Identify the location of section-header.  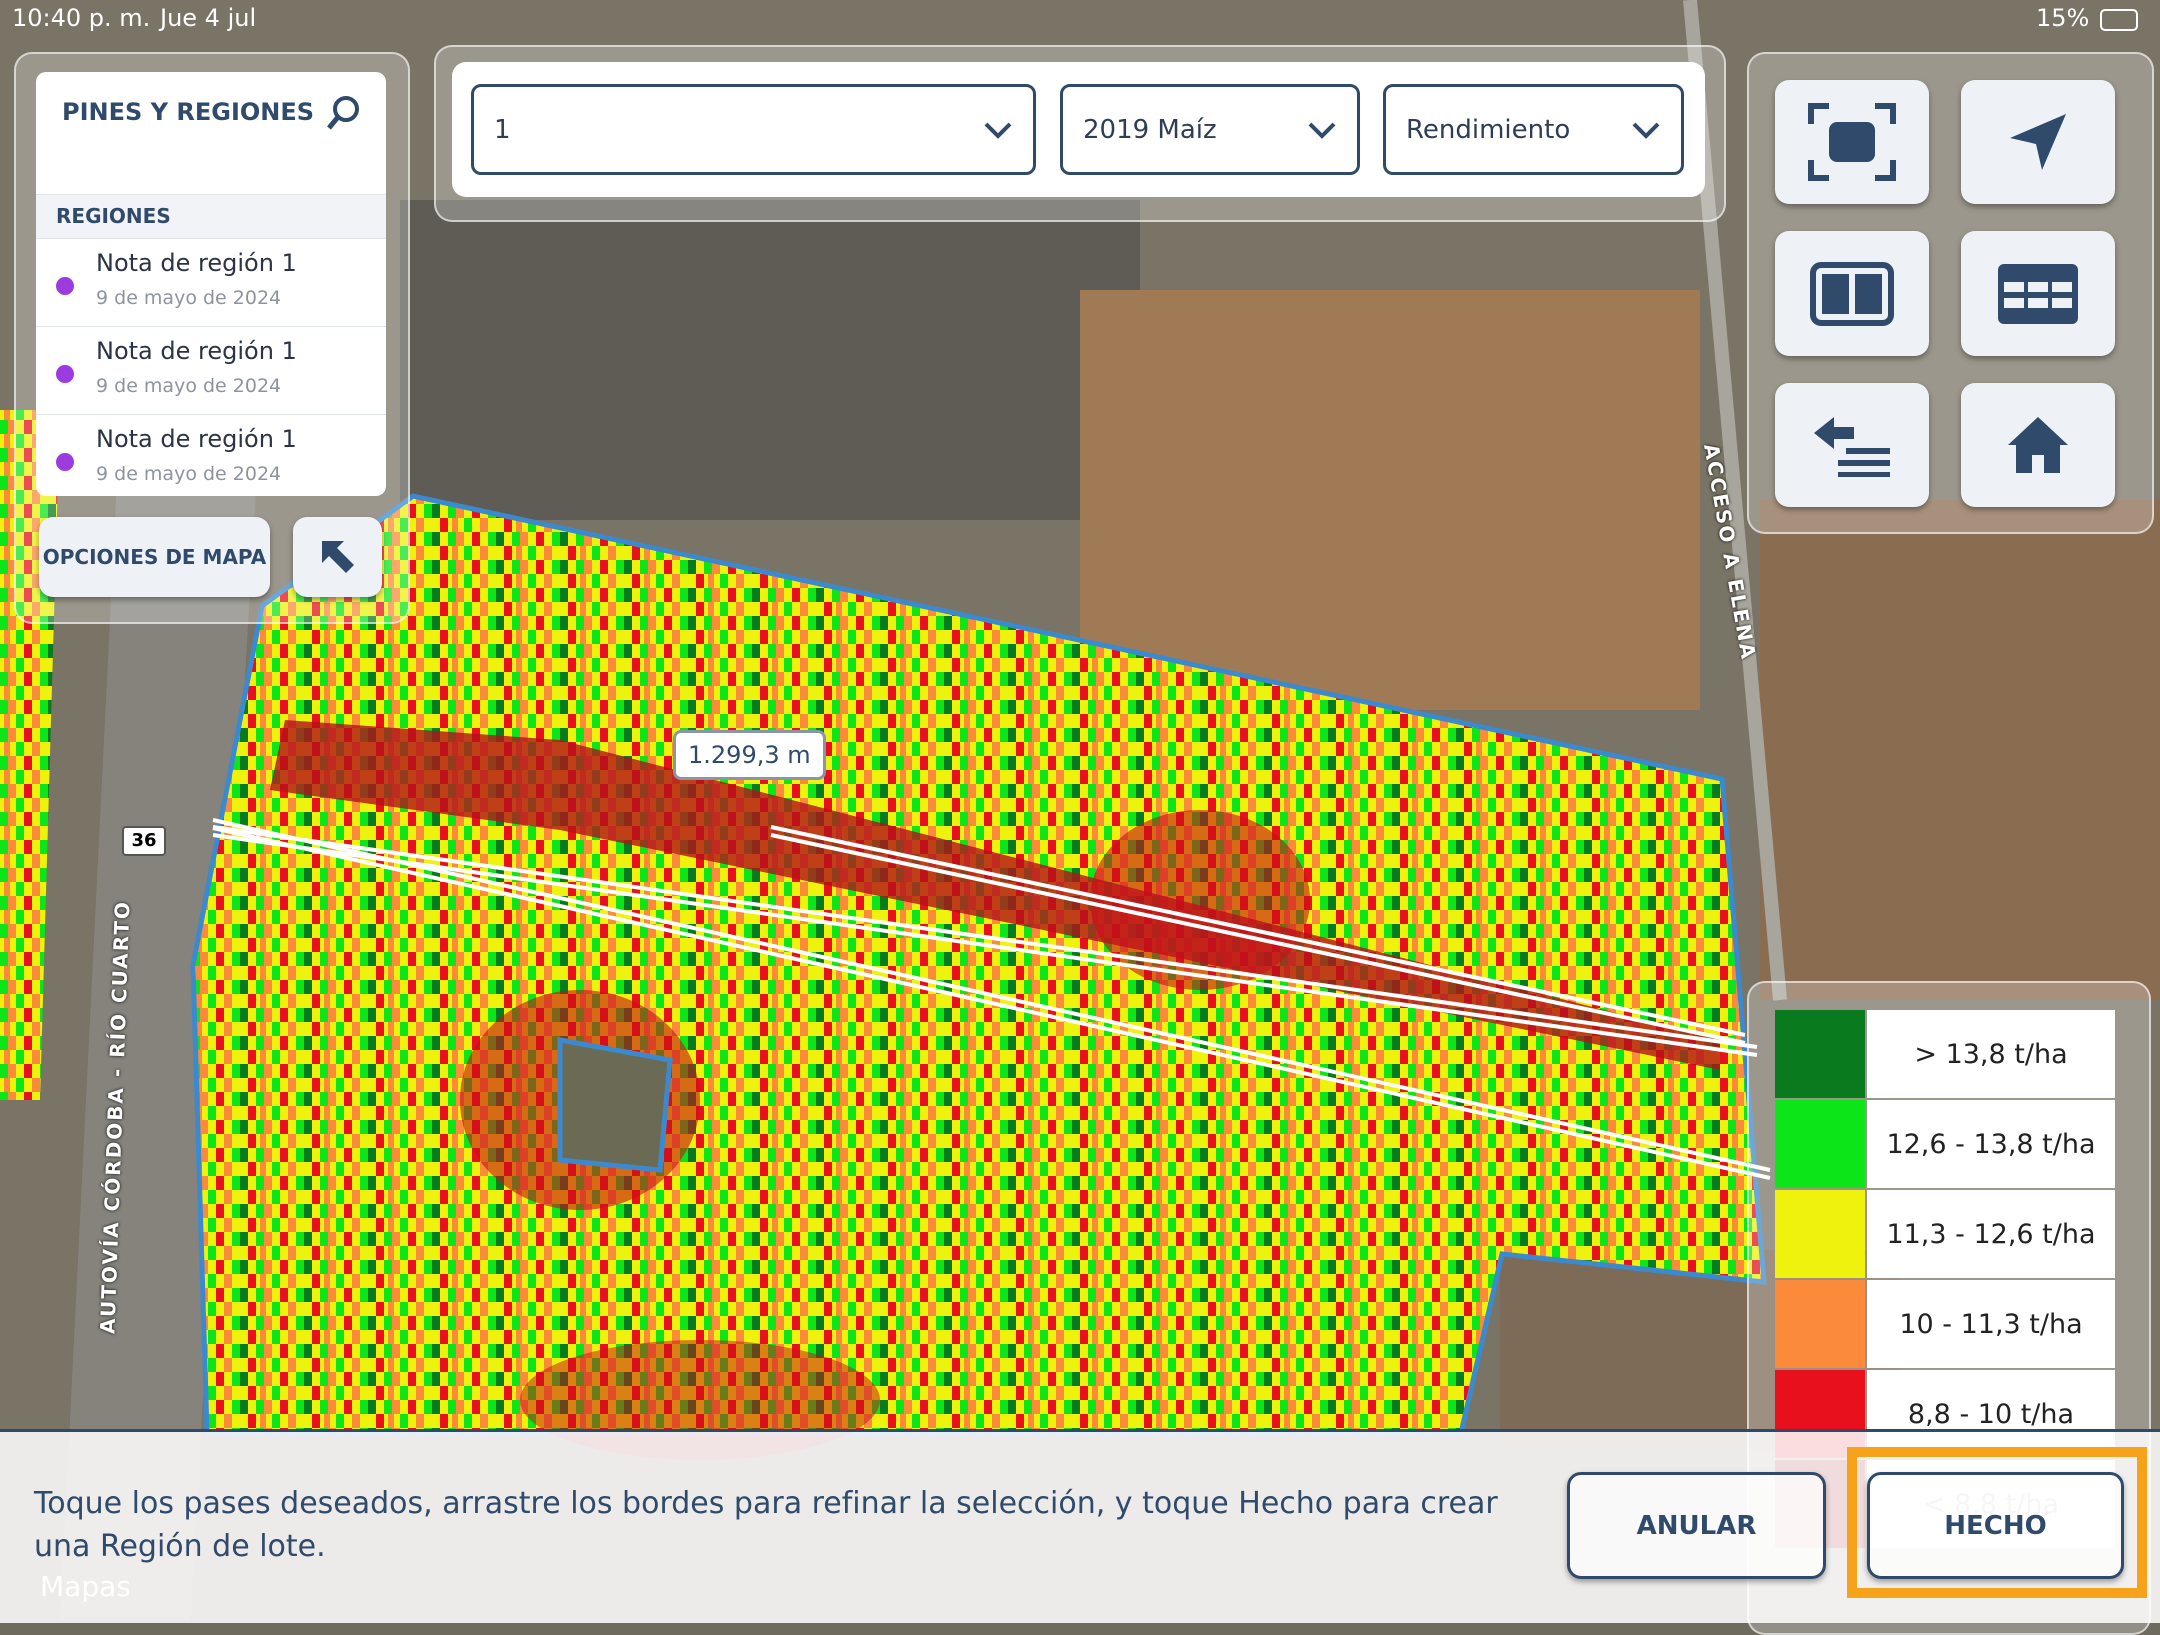
(211, 216).